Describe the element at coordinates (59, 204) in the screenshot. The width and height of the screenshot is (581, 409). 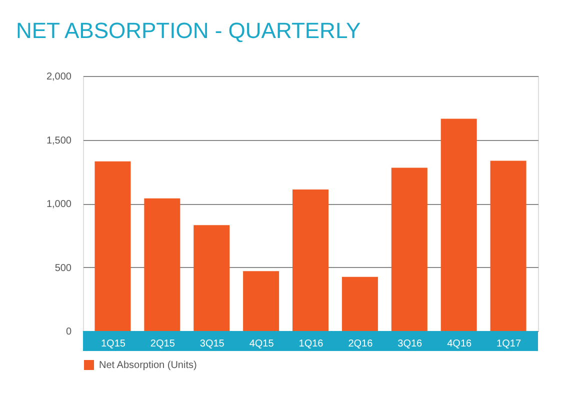
I see `y-tick-label: 1,000` at that location.